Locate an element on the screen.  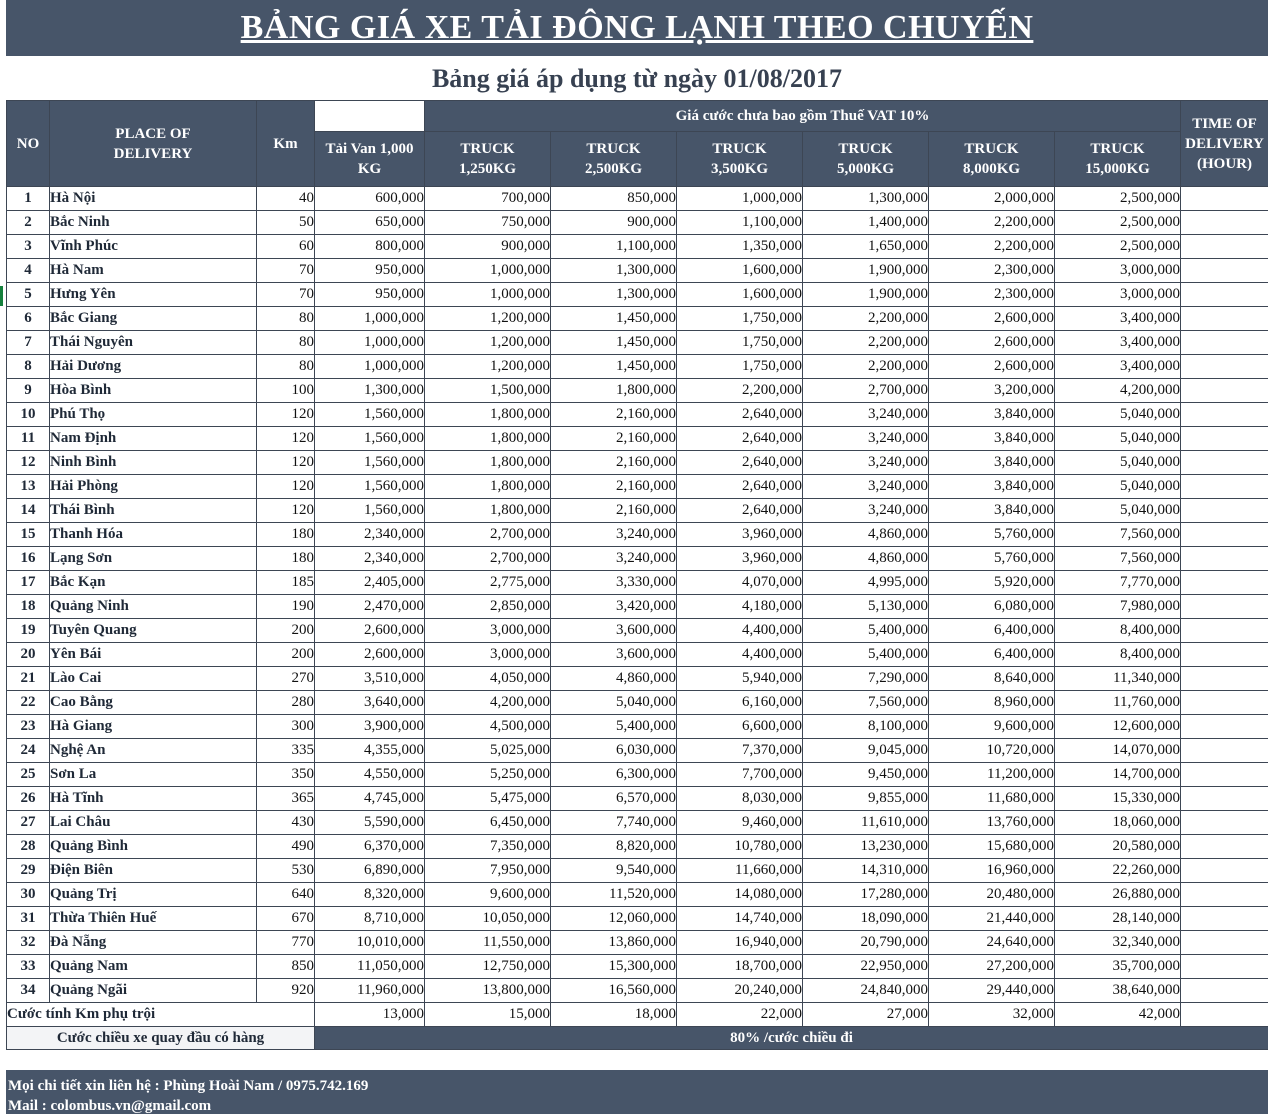
row-price-6: 7,560,000 is located at coordinates (1118, 535).